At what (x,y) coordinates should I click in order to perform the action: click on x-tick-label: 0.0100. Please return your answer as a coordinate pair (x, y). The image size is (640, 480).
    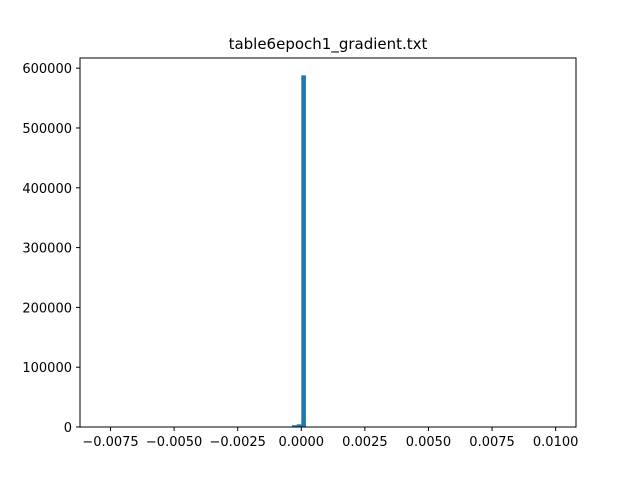
    Looking at the image, I should click on (556, 442).